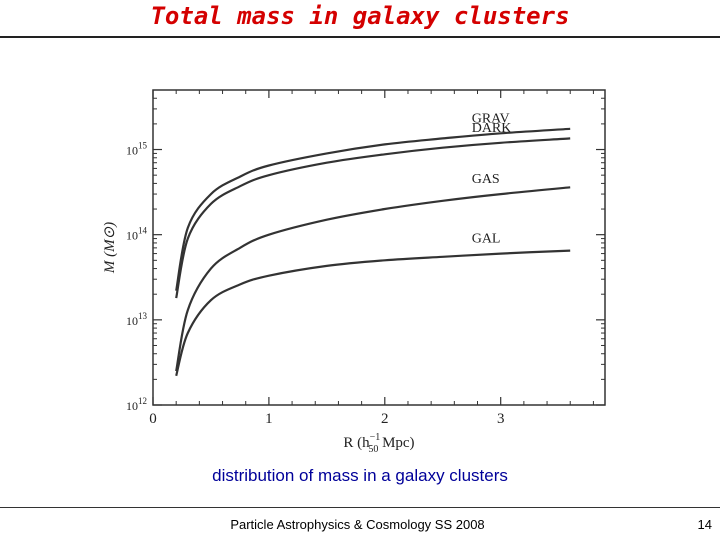 Image resolution: width=720 pixels, height=540 pixels. What do you see at coordinates (137, 234) in the screenshot?
I see `y-tick-label: 1014` at bounding box center [137, 234].